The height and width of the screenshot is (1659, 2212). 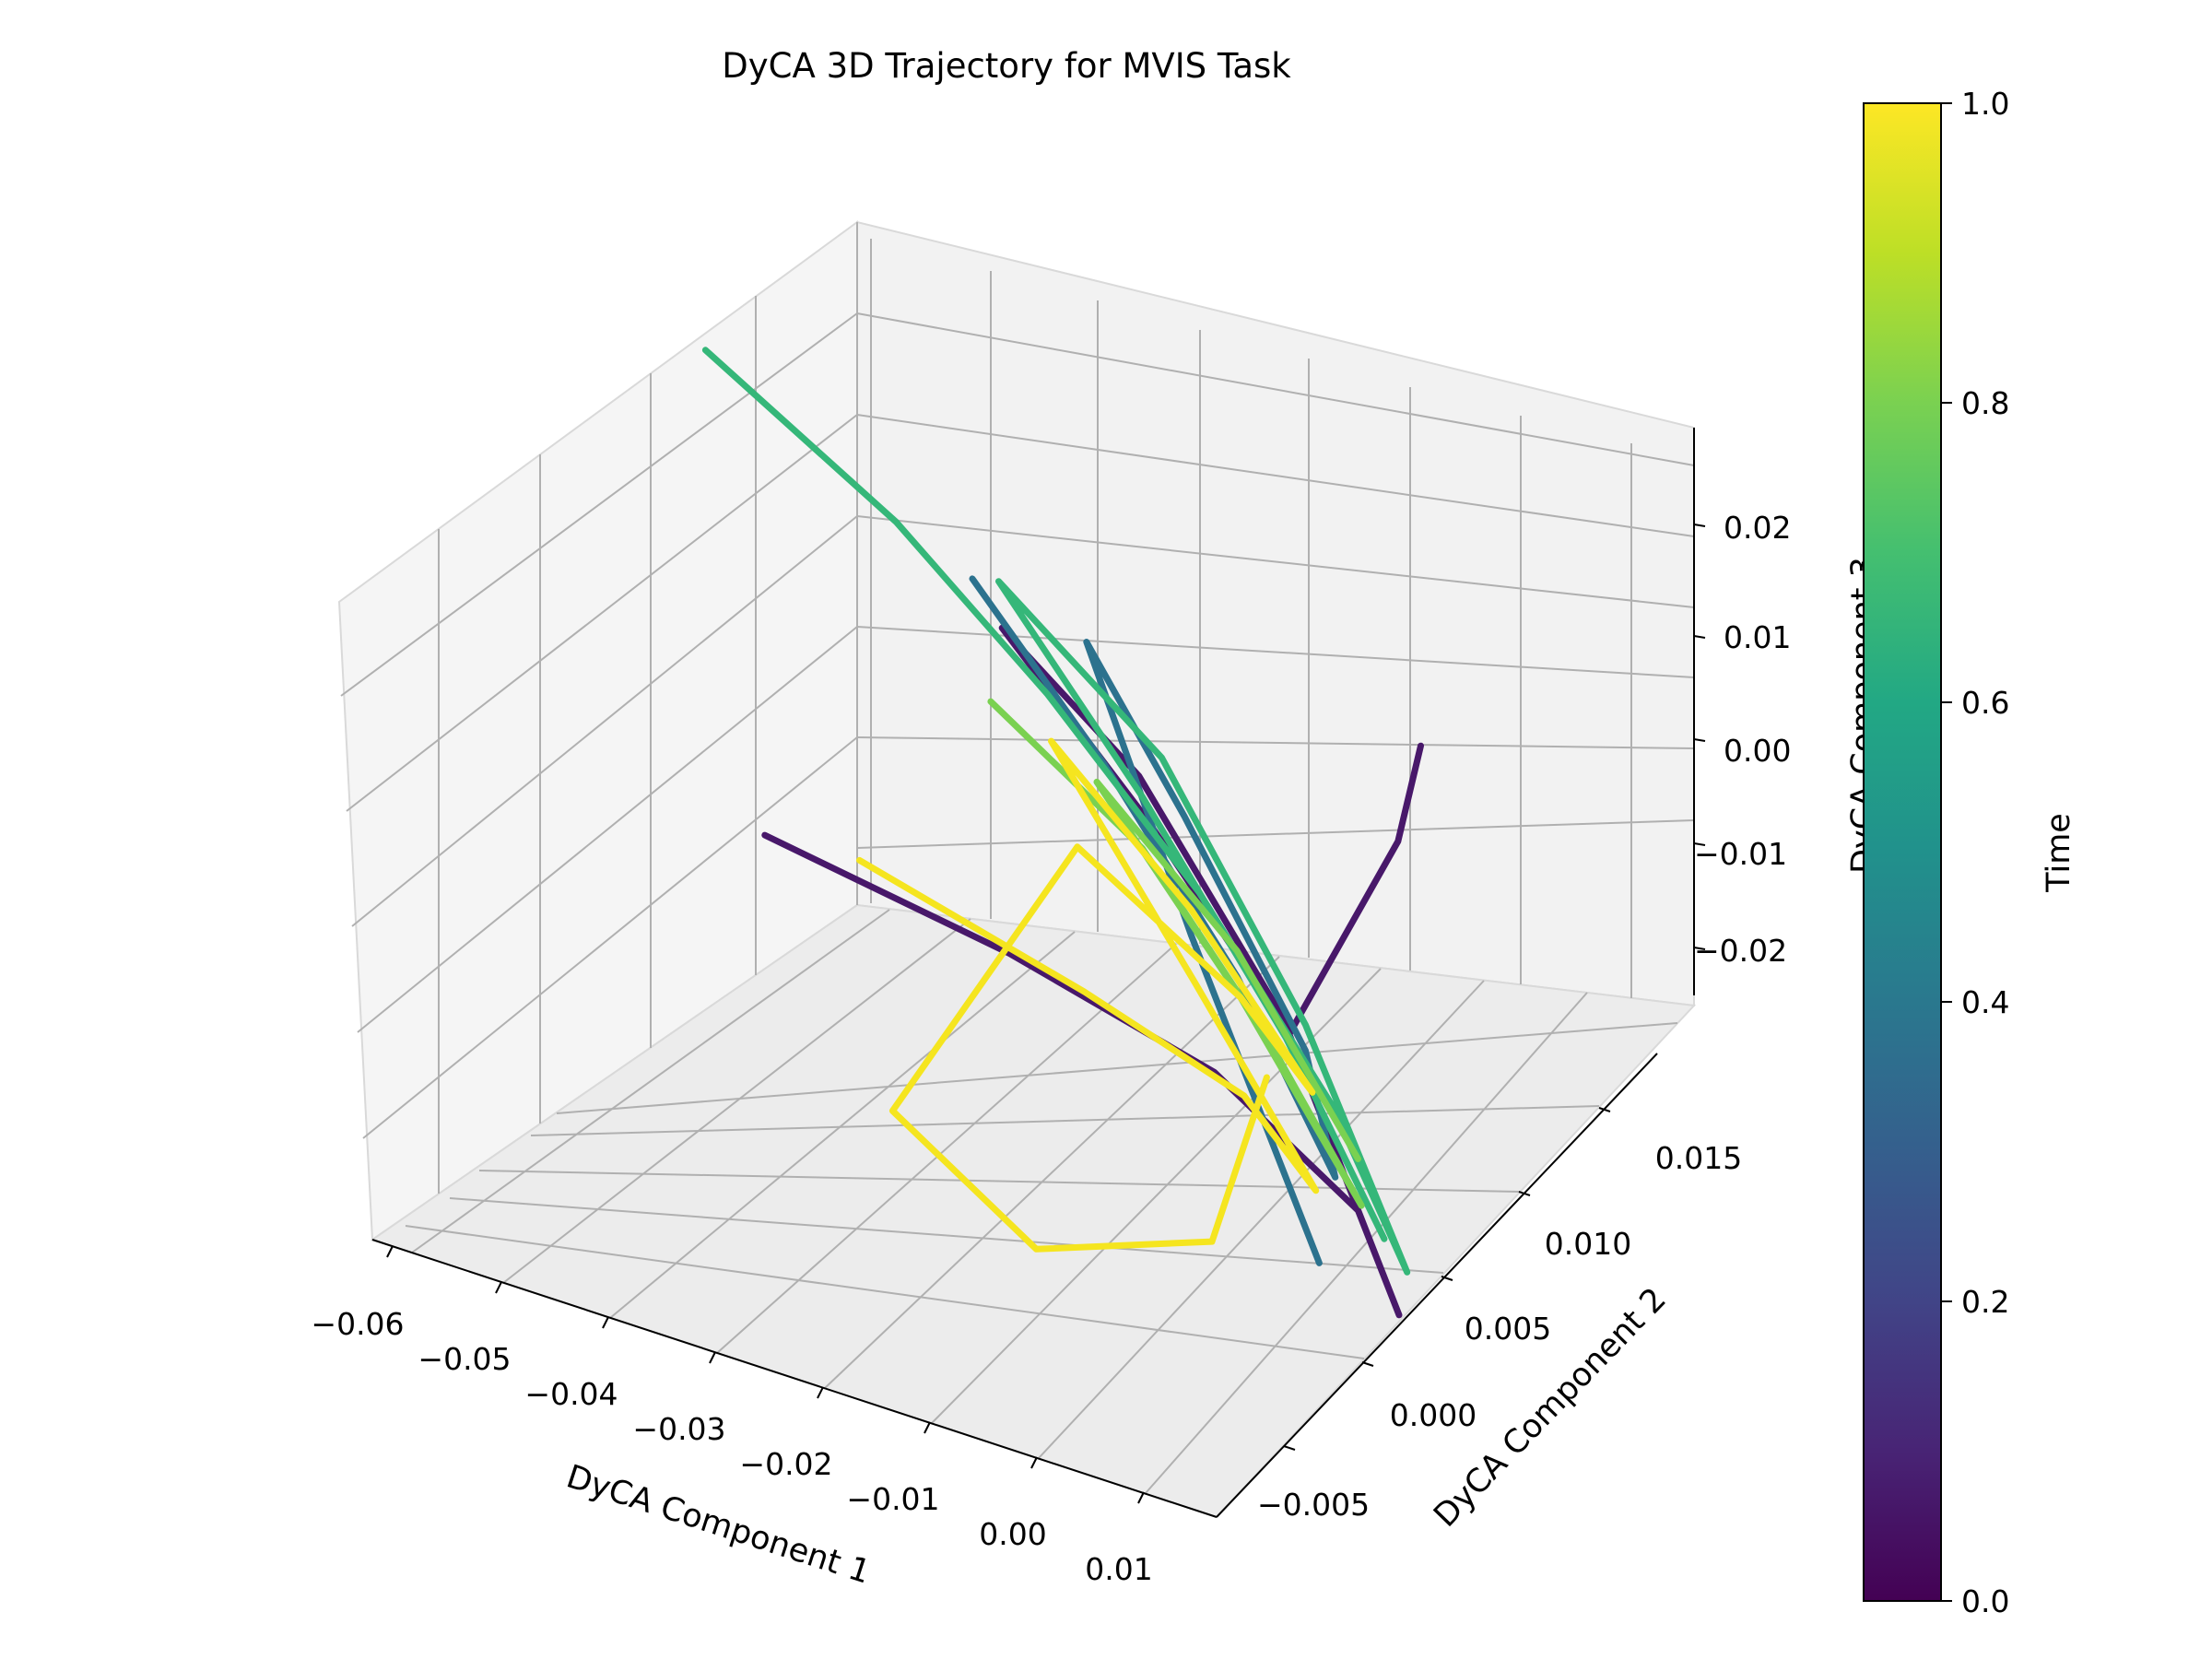 What do you see at coordinates (1740, 951) in the screenshot?
I see `z-tick-label: −0.02` at bounding box center [1740, 951].